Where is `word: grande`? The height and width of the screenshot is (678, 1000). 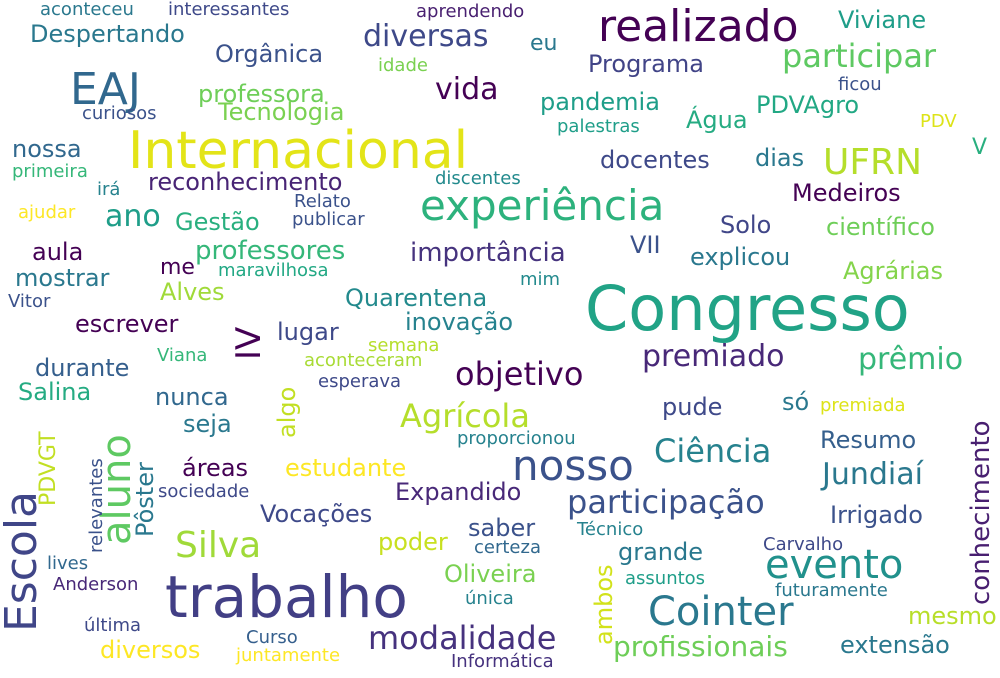
word: grande is located at coordinates (661, 552).